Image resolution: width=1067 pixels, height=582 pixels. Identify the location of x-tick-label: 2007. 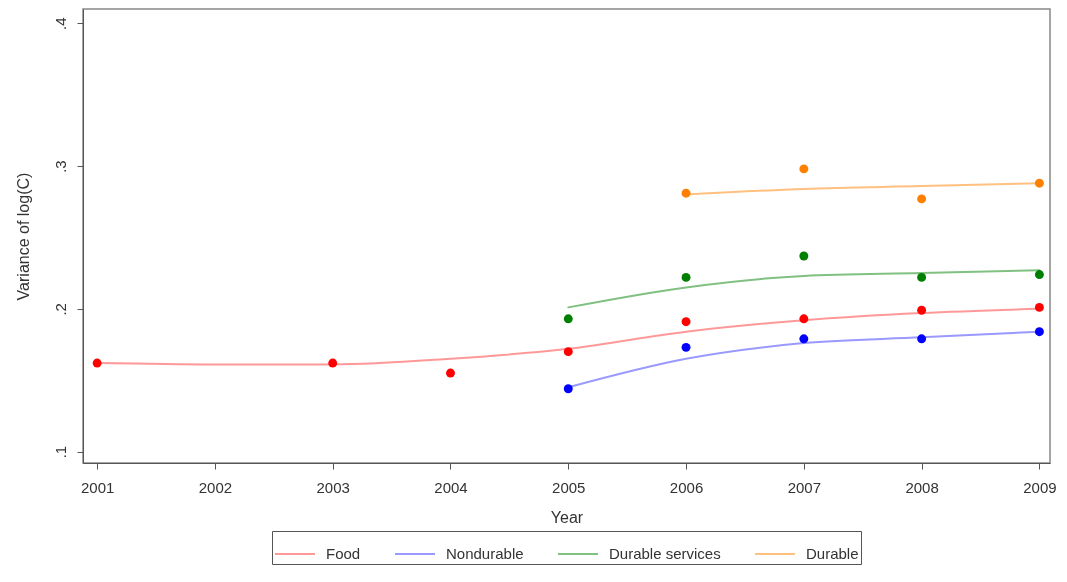
(804, 487).